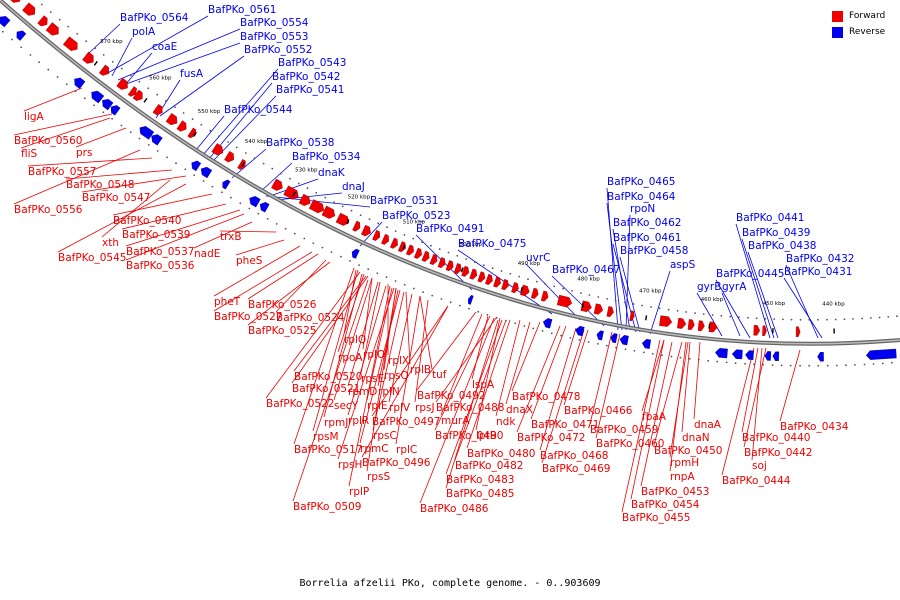 This screenshot has width=900, height=600. Describe the element at coordinates (377, 406) in the screenshot. I see `gene-label: rplE` at that location.